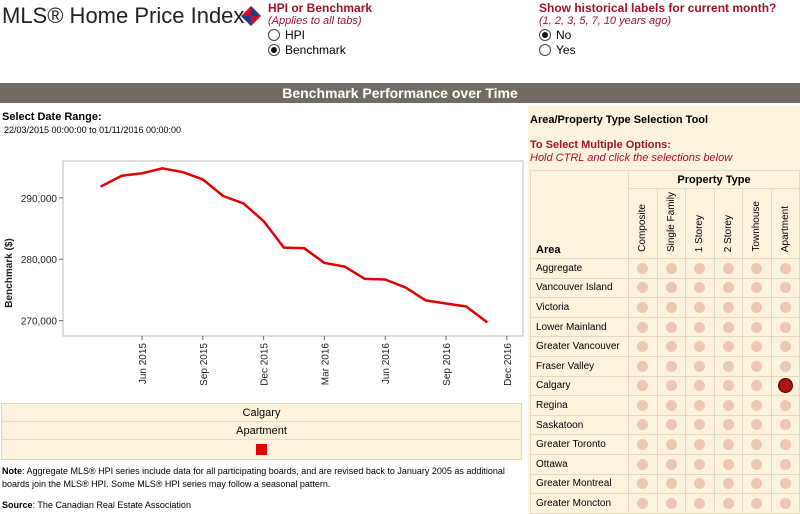  What do you see at coordinates (657, 34) in the screenshot?
I see `radio-no: No` at bounding box center [657, 34].